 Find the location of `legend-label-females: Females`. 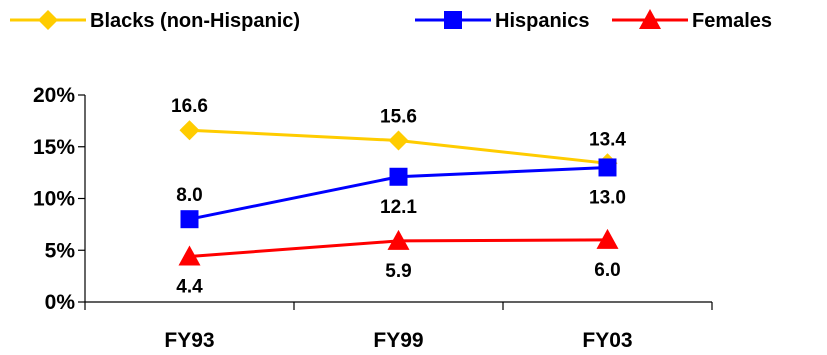

legend-label-females: Females is located at coordinates (732, 21).